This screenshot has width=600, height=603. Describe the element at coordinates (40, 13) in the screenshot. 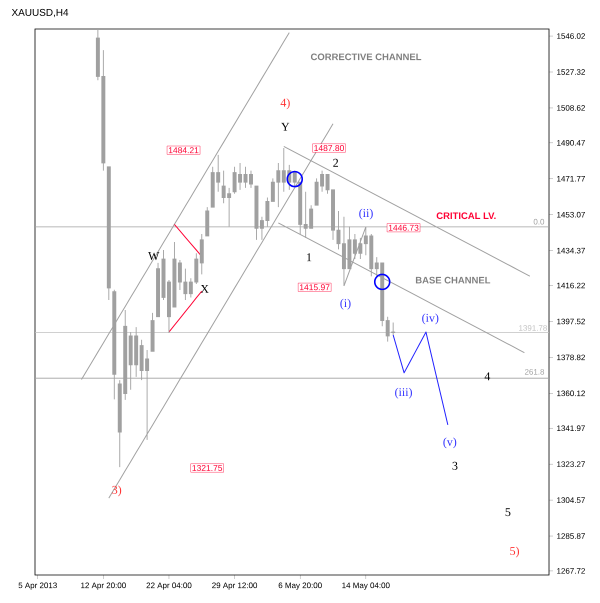

I see `chart-title: XAUUSD,H4` at that location.